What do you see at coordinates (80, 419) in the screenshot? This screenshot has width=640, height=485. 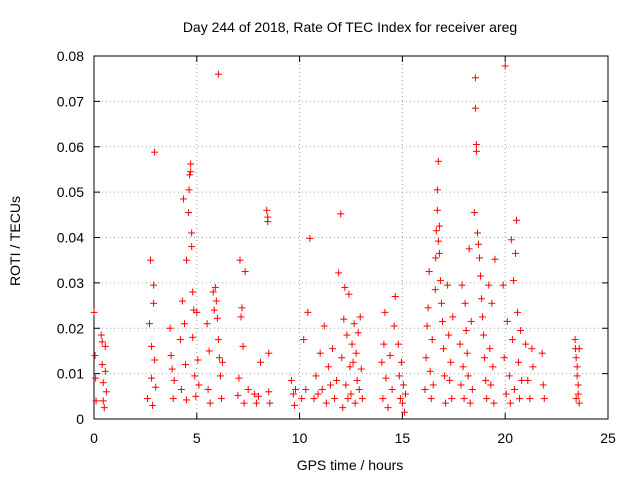 I see `y-tick-label: 0` at bounding box center [80, 419].